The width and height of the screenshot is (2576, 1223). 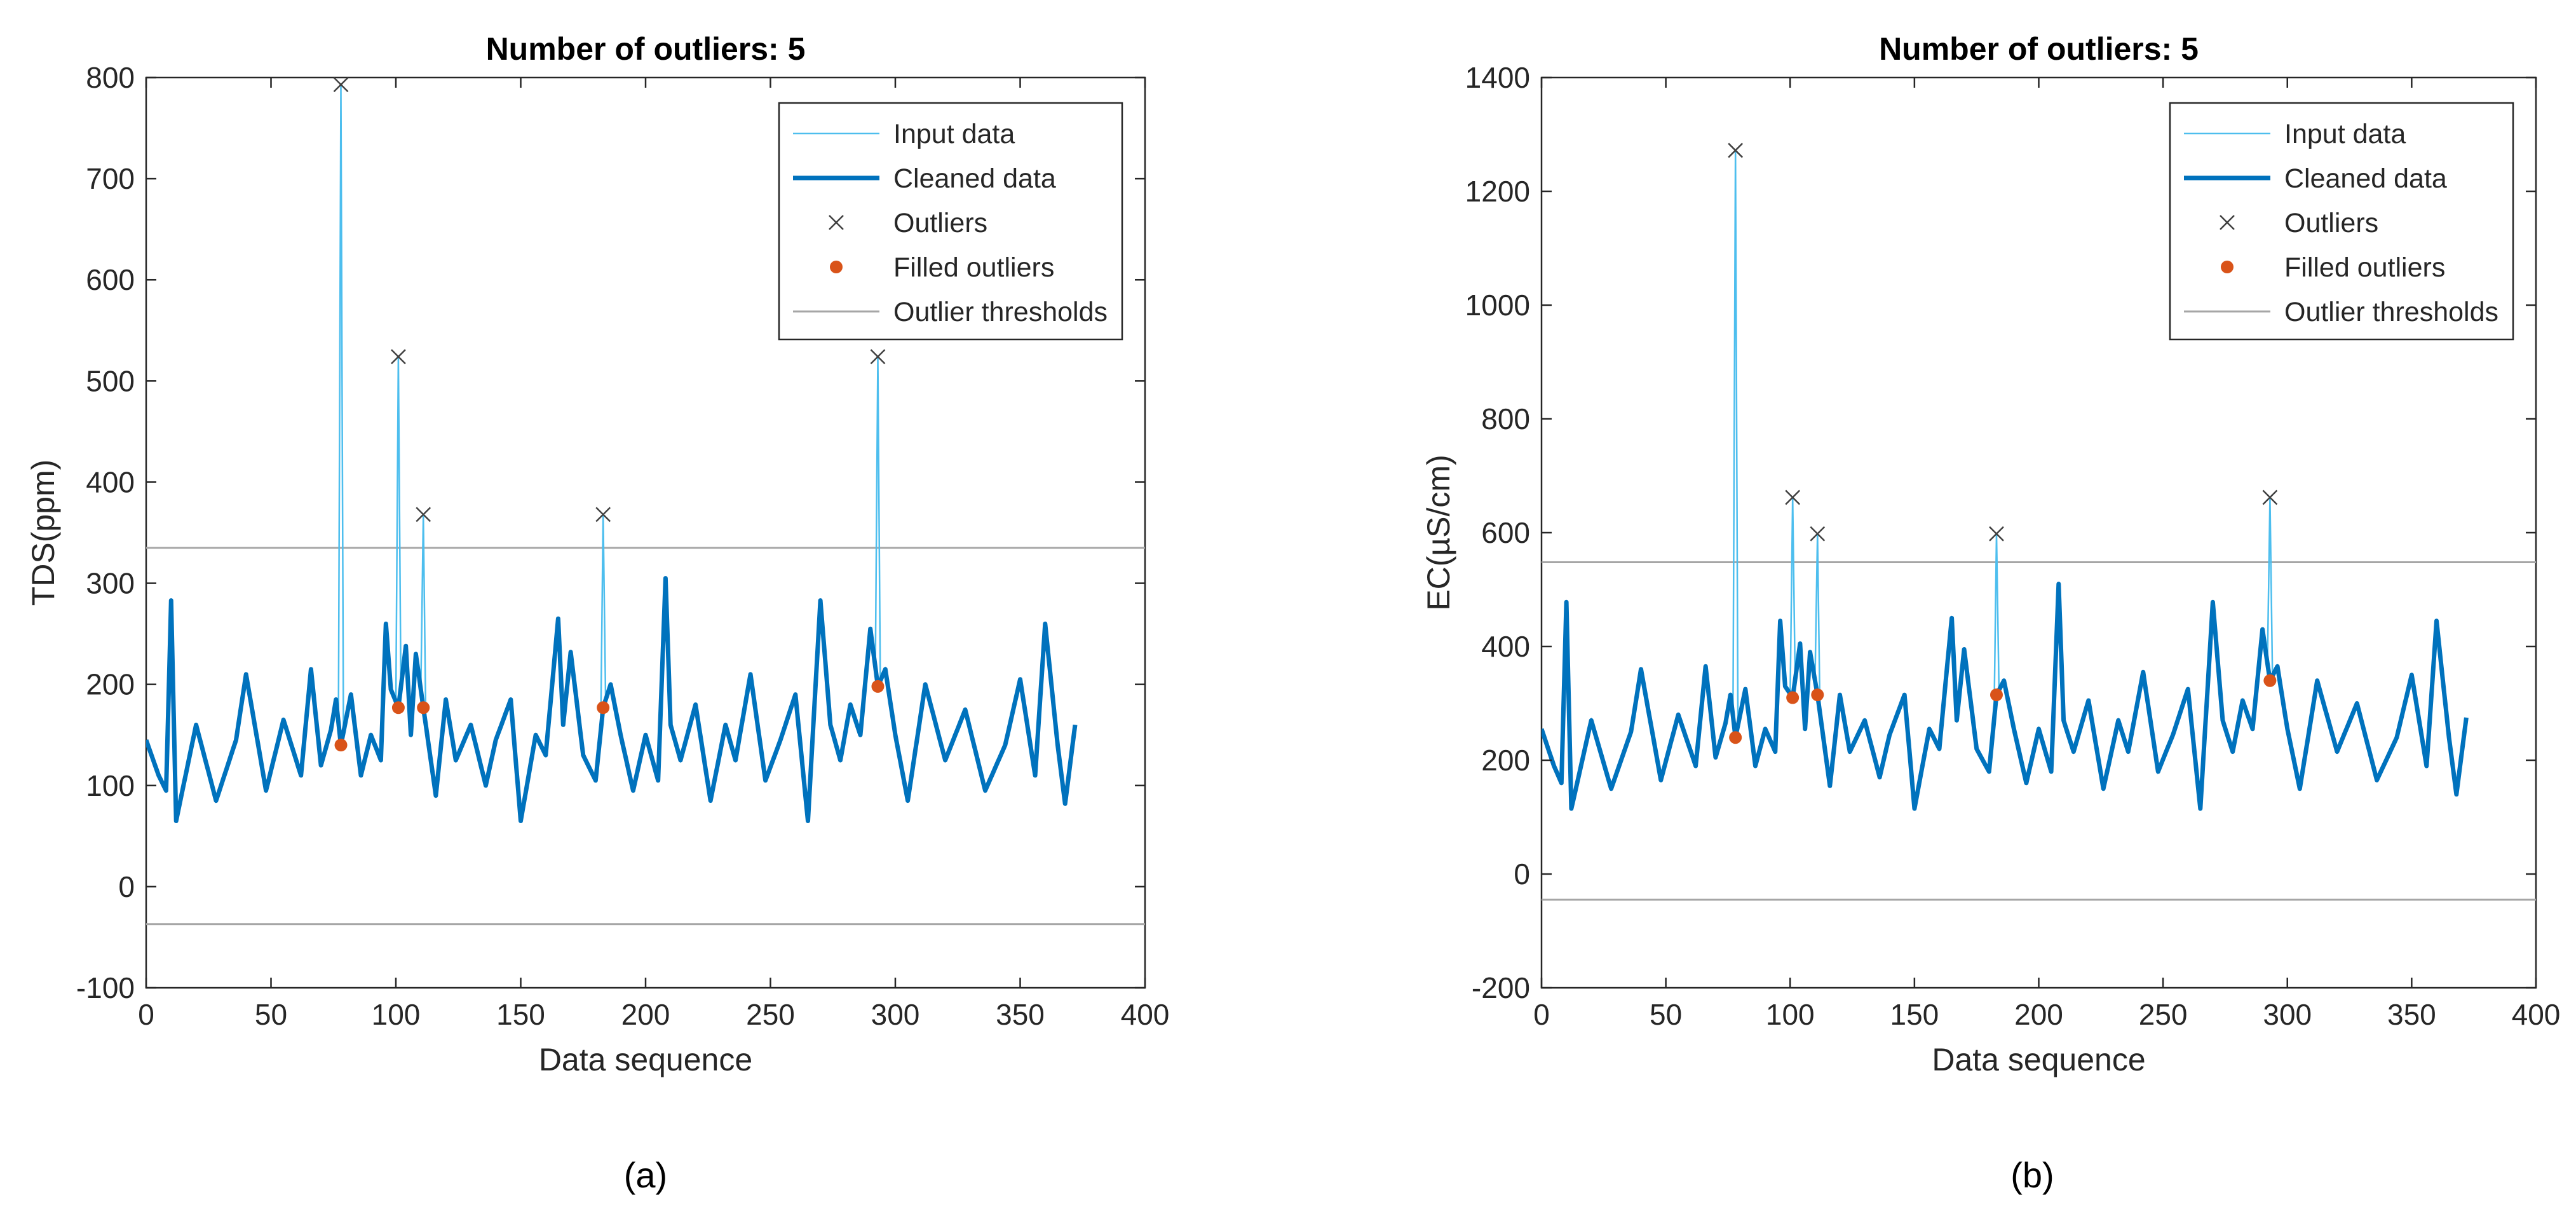 I want to click on y-axis-label: EC(µS/cm), so click(x=1439, y=532).